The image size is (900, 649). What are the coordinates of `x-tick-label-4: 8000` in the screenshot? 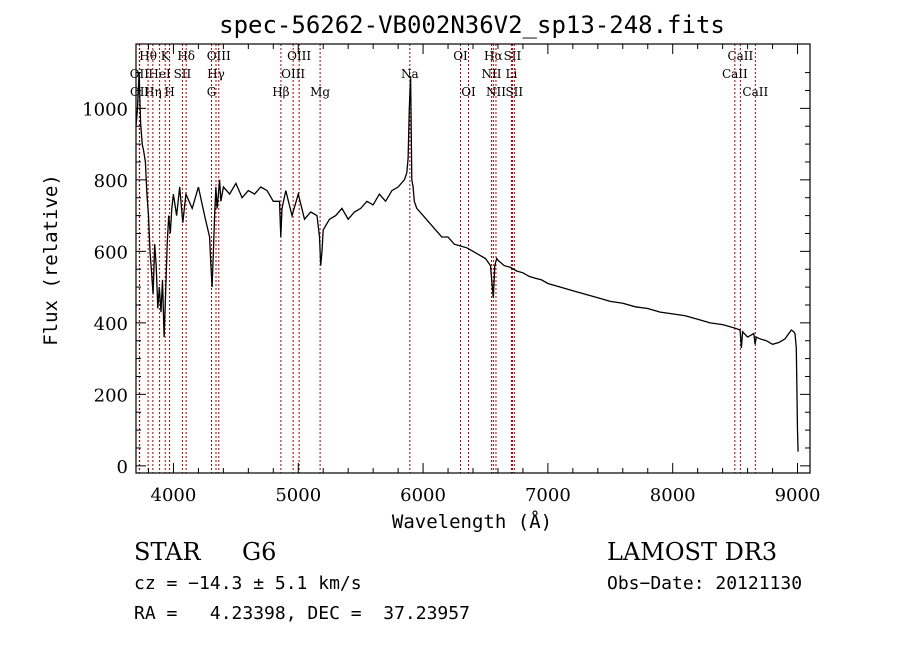 It's located at (673, 495).